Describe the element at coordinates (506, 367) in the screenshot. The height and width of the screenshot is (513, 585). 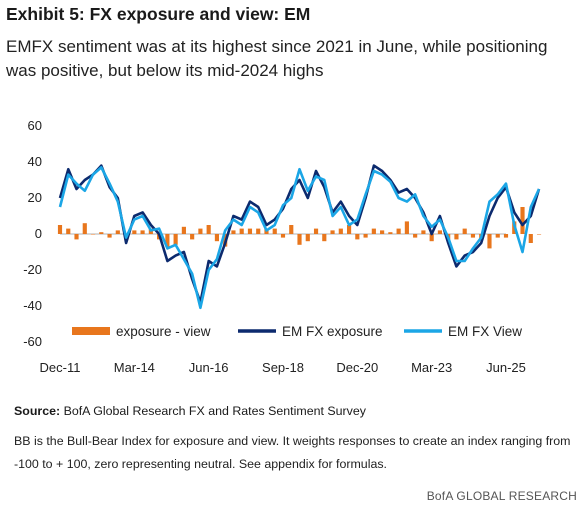
I see `x-tick-label: Jun-25` at that location.